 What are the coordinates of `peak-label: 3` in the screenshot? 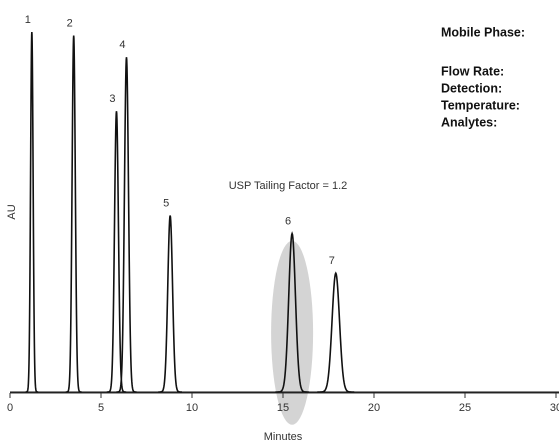 It's located at (112, 99).